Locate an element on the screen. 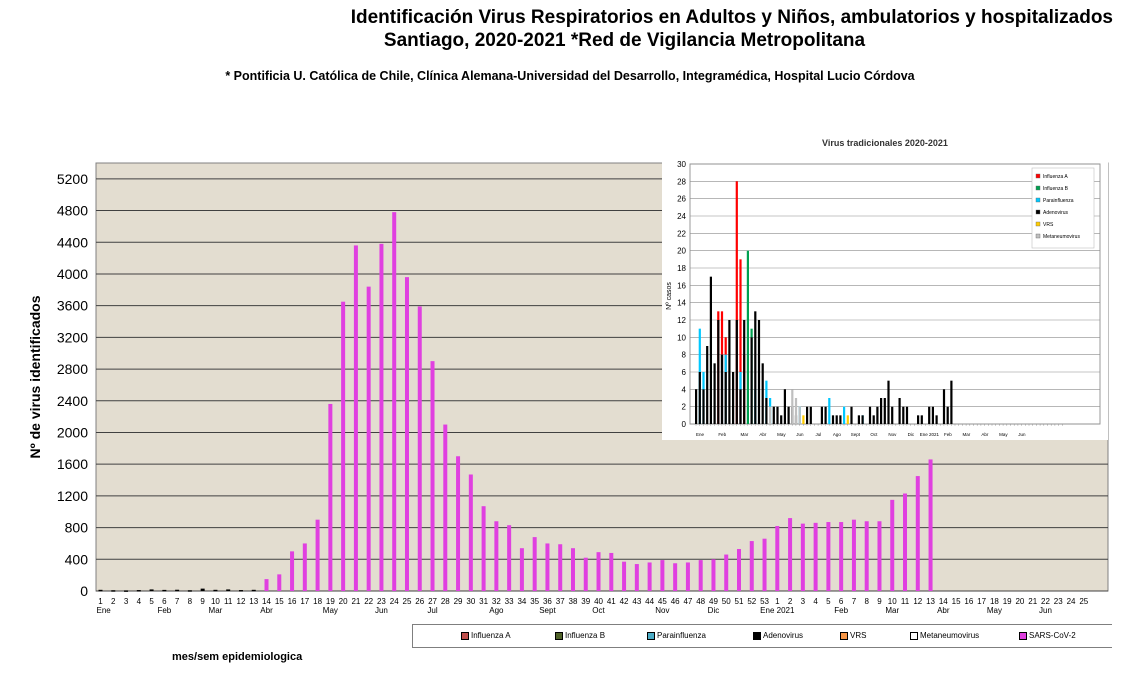  x-tick-label: 45 is located at coordinates (662, 601).